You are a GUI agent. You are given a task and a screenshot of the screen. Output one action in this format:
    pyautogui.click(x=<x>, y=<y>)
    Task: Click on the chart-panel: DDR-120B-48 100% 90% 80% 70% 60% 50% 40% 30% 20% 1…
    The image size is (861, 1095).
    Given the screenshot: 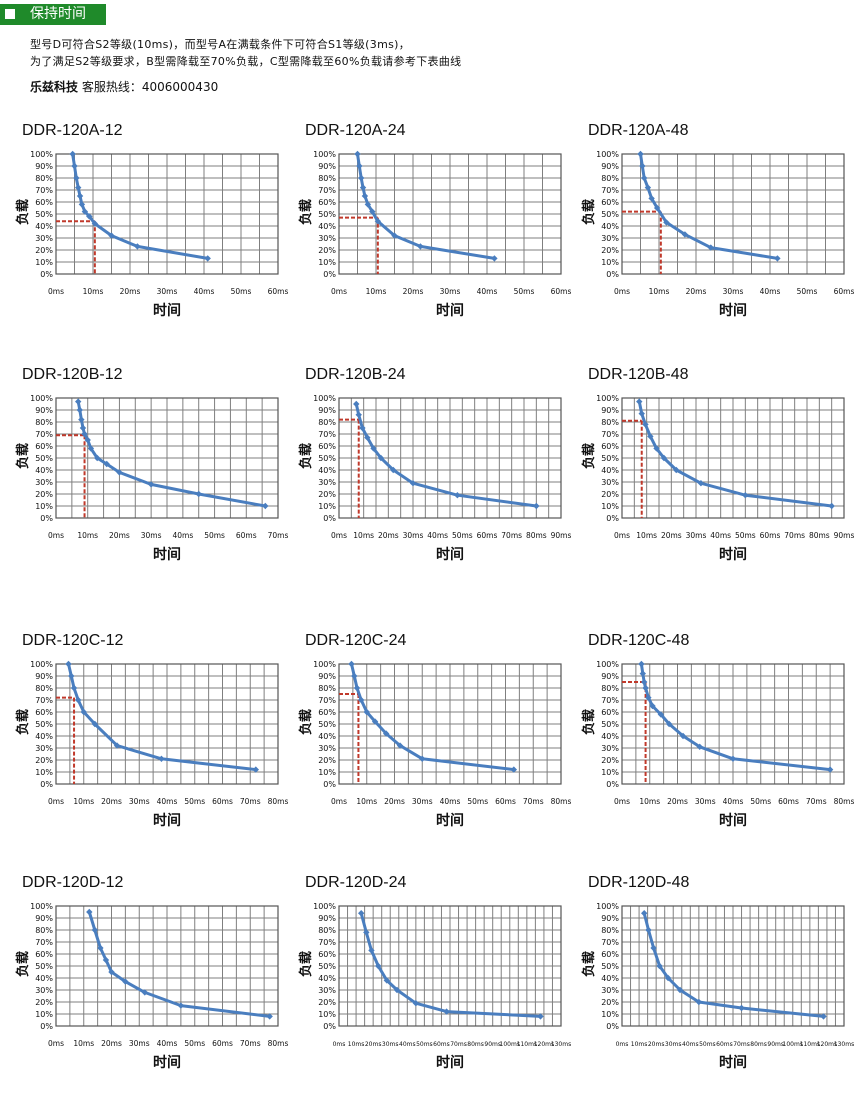 What is the action you would take?
    pyautogui.click(x=721, y=471)
    